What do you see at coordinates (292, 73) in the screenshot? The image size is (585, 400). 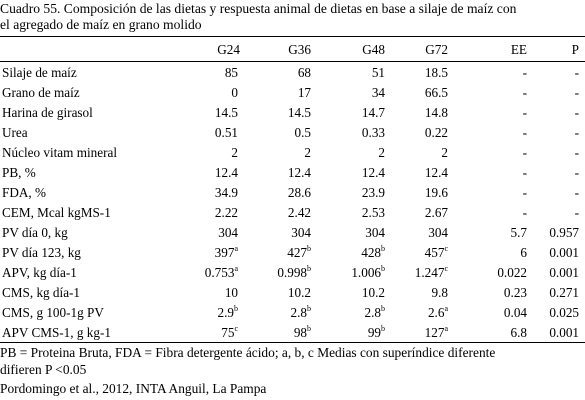 I see `table-row: Silaje de maíz 85 68 51 18.5 - -` at bounding box center [292, 73].